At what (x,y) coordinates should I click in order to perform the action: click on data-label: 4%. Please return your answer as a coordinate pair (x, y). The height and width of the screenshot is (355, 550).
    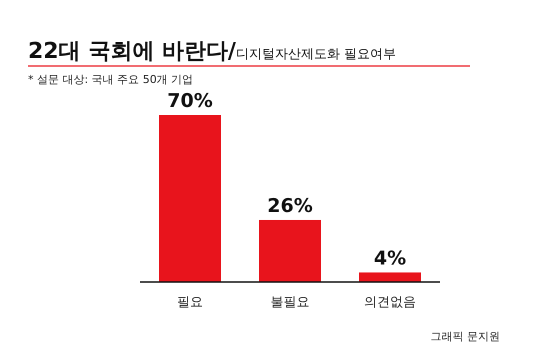
    Looking at the image, I should click on (390, 258).